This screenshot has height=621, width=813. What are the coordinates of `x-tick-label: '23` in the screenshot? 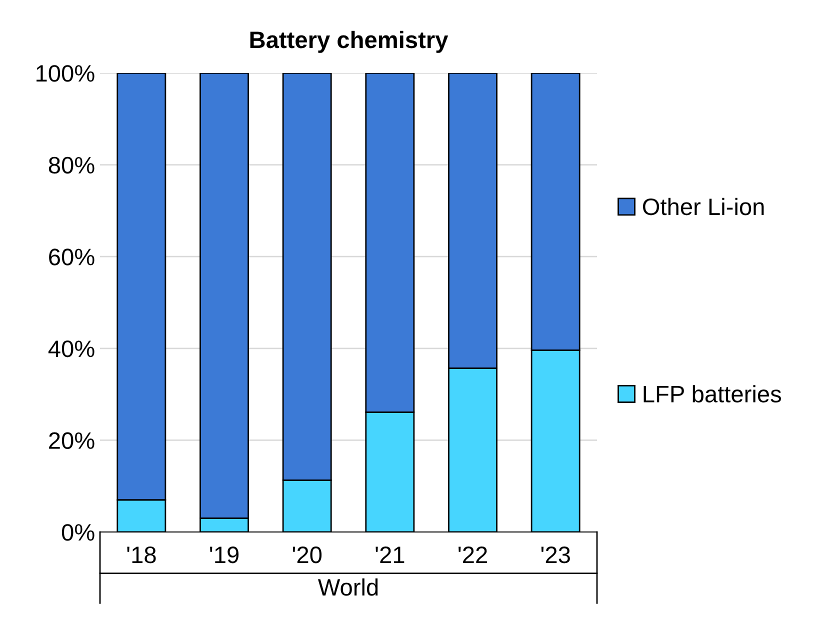 It's located at (555, 555).